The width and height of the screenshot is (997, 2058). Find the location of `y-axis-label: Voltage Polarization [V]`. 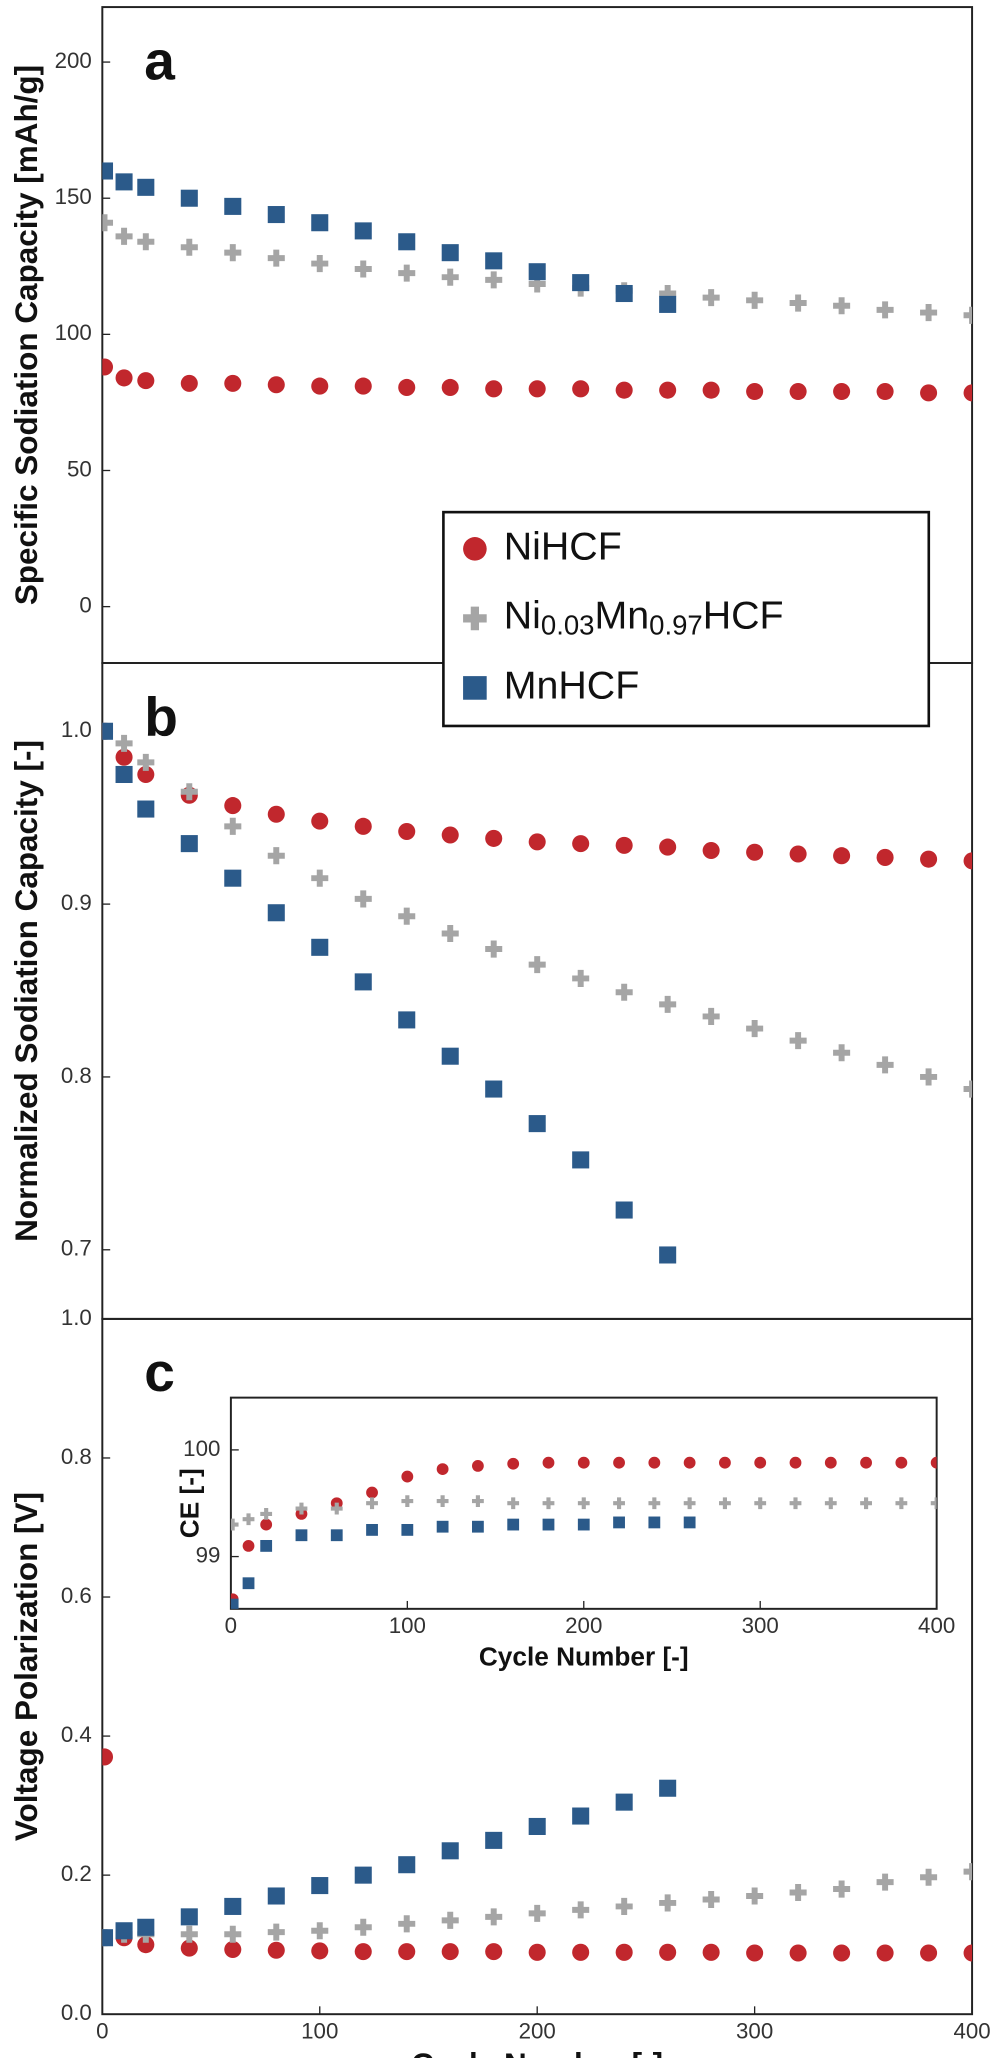

y-axis-label: Voltage Polarization [V] is located at coordinates (26, 1666).